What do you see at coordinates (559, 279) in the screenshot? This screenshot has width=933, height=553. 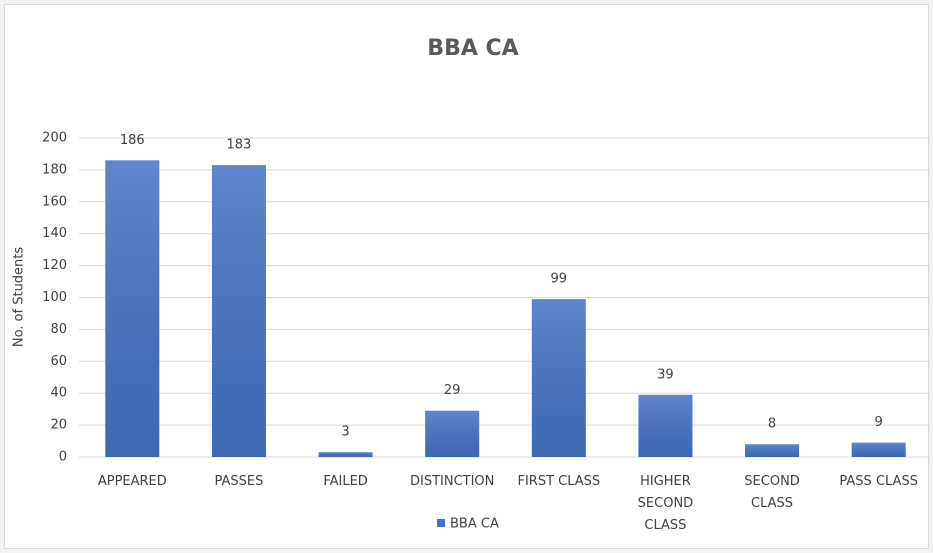 I see `data-label: 99` at bounding box center [559, 279].